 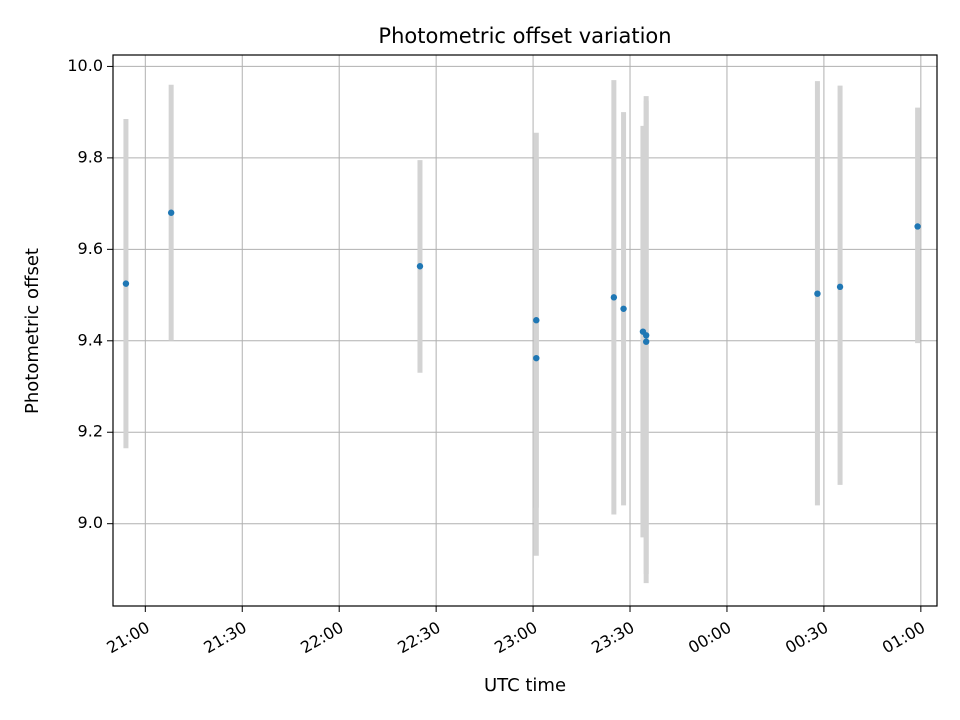 I want to click on y-tick-label: 10.0, so click(x=85, y=65).